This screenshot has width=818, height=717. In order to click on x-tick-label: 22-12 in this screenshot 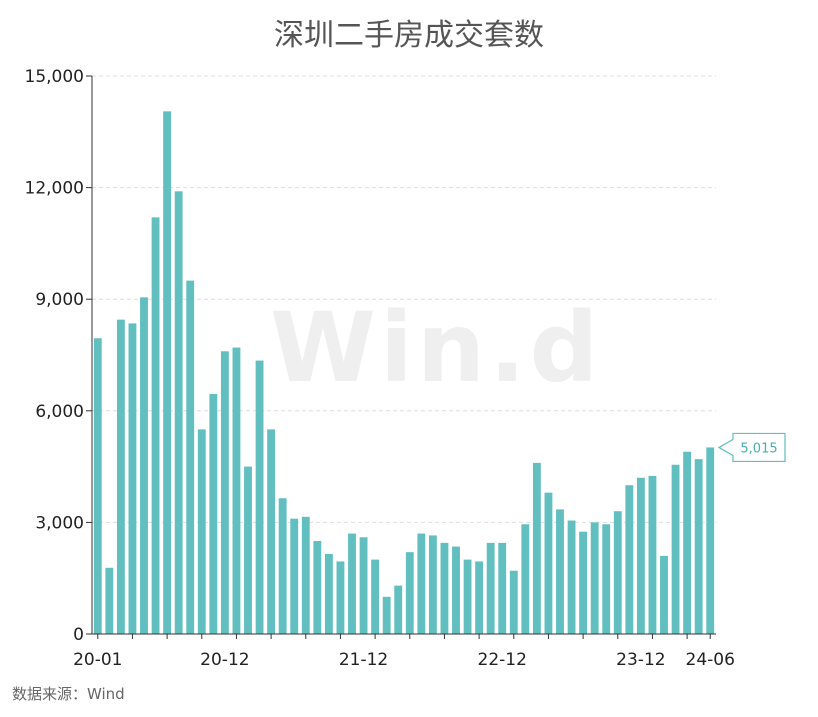, I will do `click(502, 660)`.